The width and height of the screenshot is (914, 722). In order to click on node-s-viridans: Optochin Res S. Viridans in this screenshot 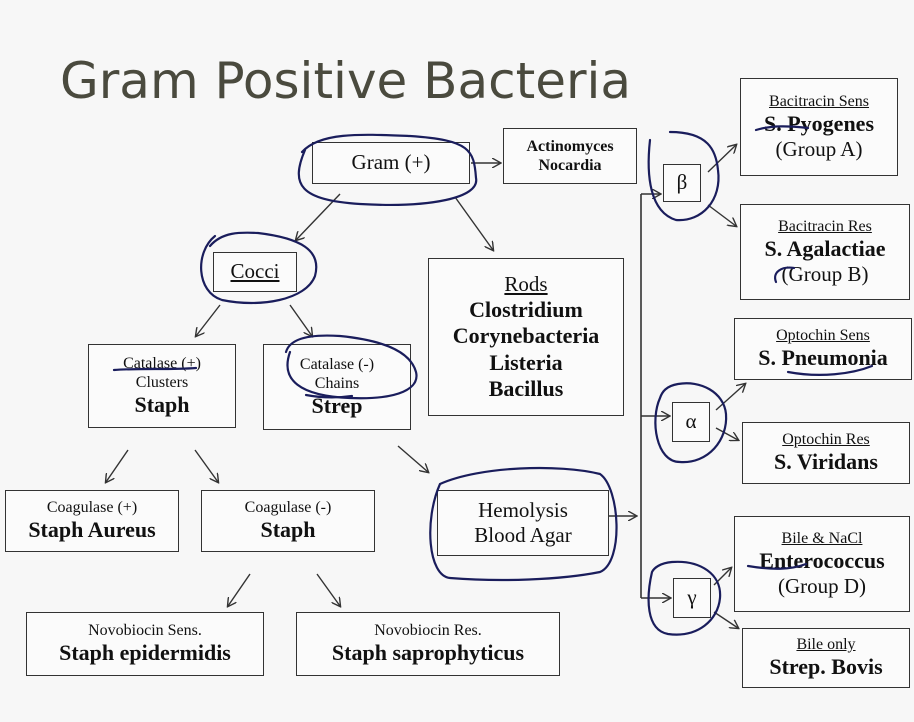, I will do `click(826, 453)`.